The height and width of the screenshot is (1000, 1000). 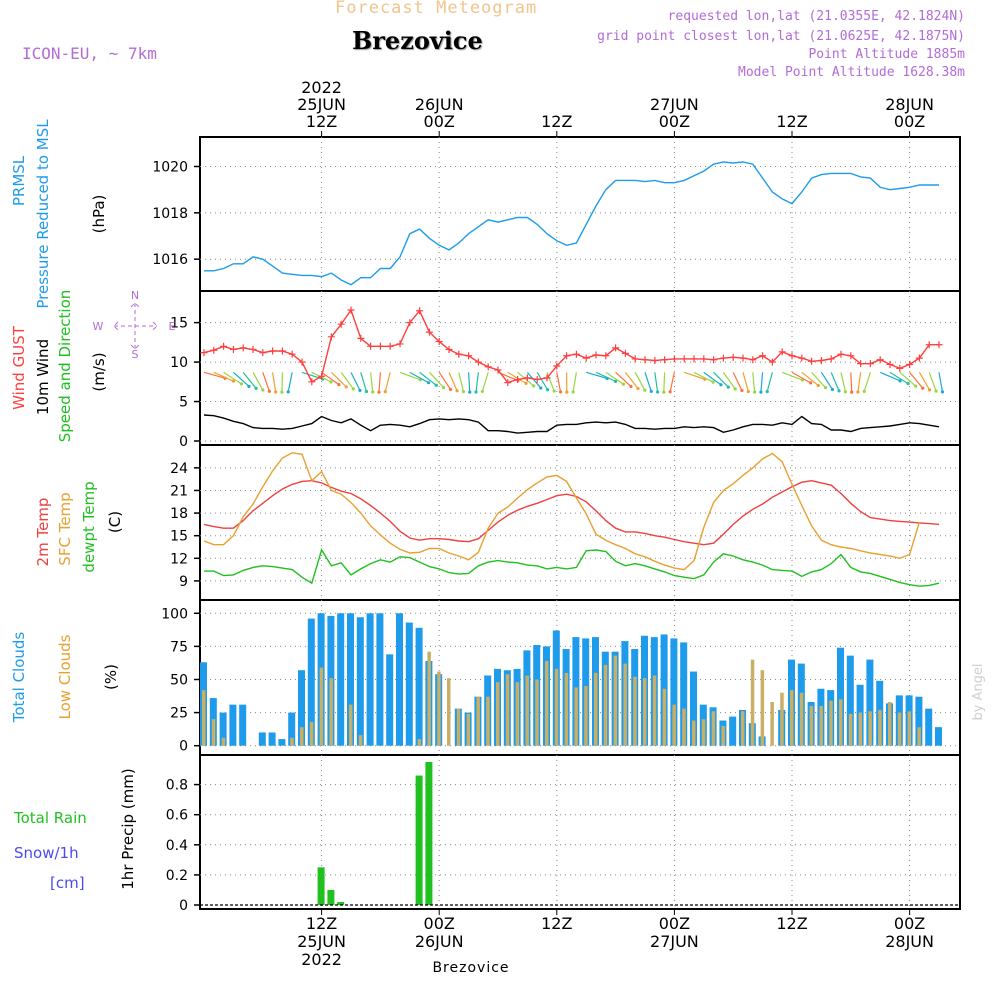 What do you see at coordinates (580, 214) in the screenshot?
I see `panel-frame-pressure` at bounding box center [580, 214].